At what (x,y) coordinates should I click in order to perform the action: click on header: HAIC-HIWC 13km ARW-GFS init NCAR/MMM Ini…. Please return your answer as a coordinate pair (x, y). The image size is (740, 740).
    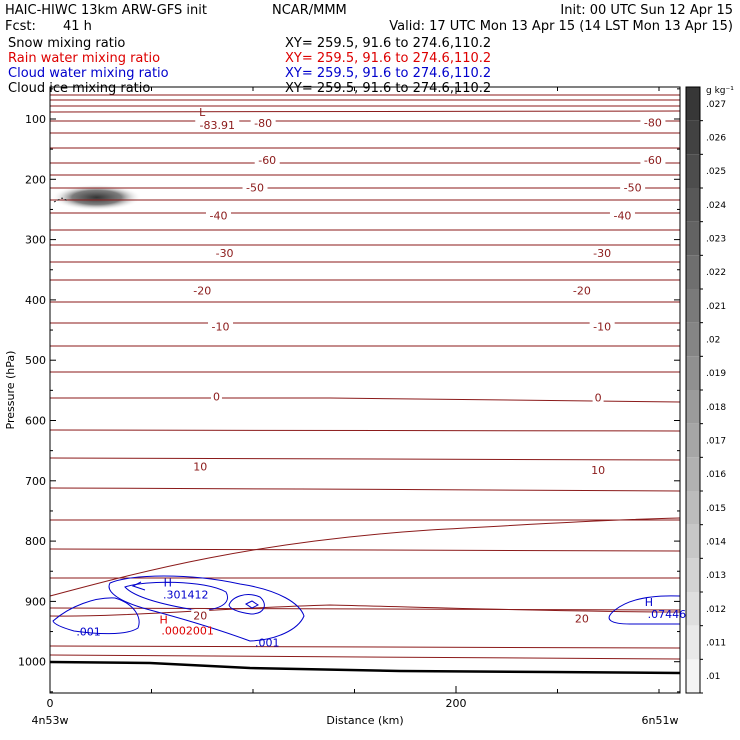
    Looking at the image, I should click on (369, 18).